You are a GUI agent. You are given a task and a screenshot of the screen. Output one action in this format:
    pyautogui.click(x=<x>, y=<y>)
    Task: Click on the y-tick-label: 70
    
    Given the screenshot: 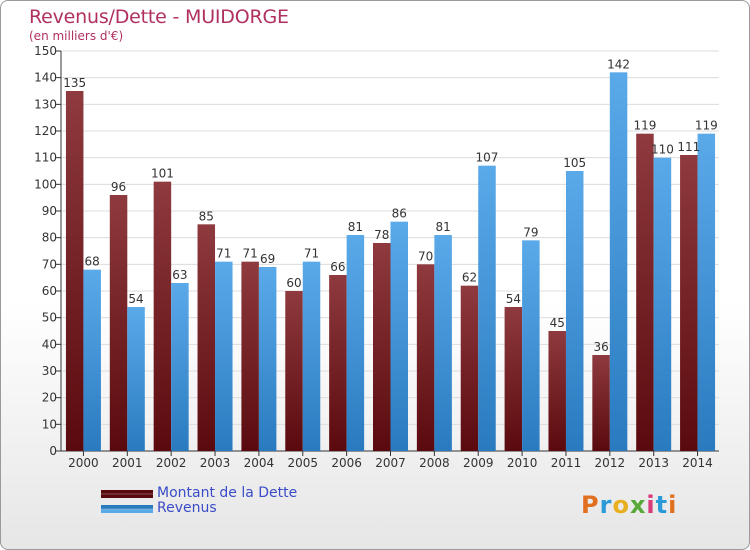 What is the action you would take?
    pyautogui.click(x=49, y=264)
    